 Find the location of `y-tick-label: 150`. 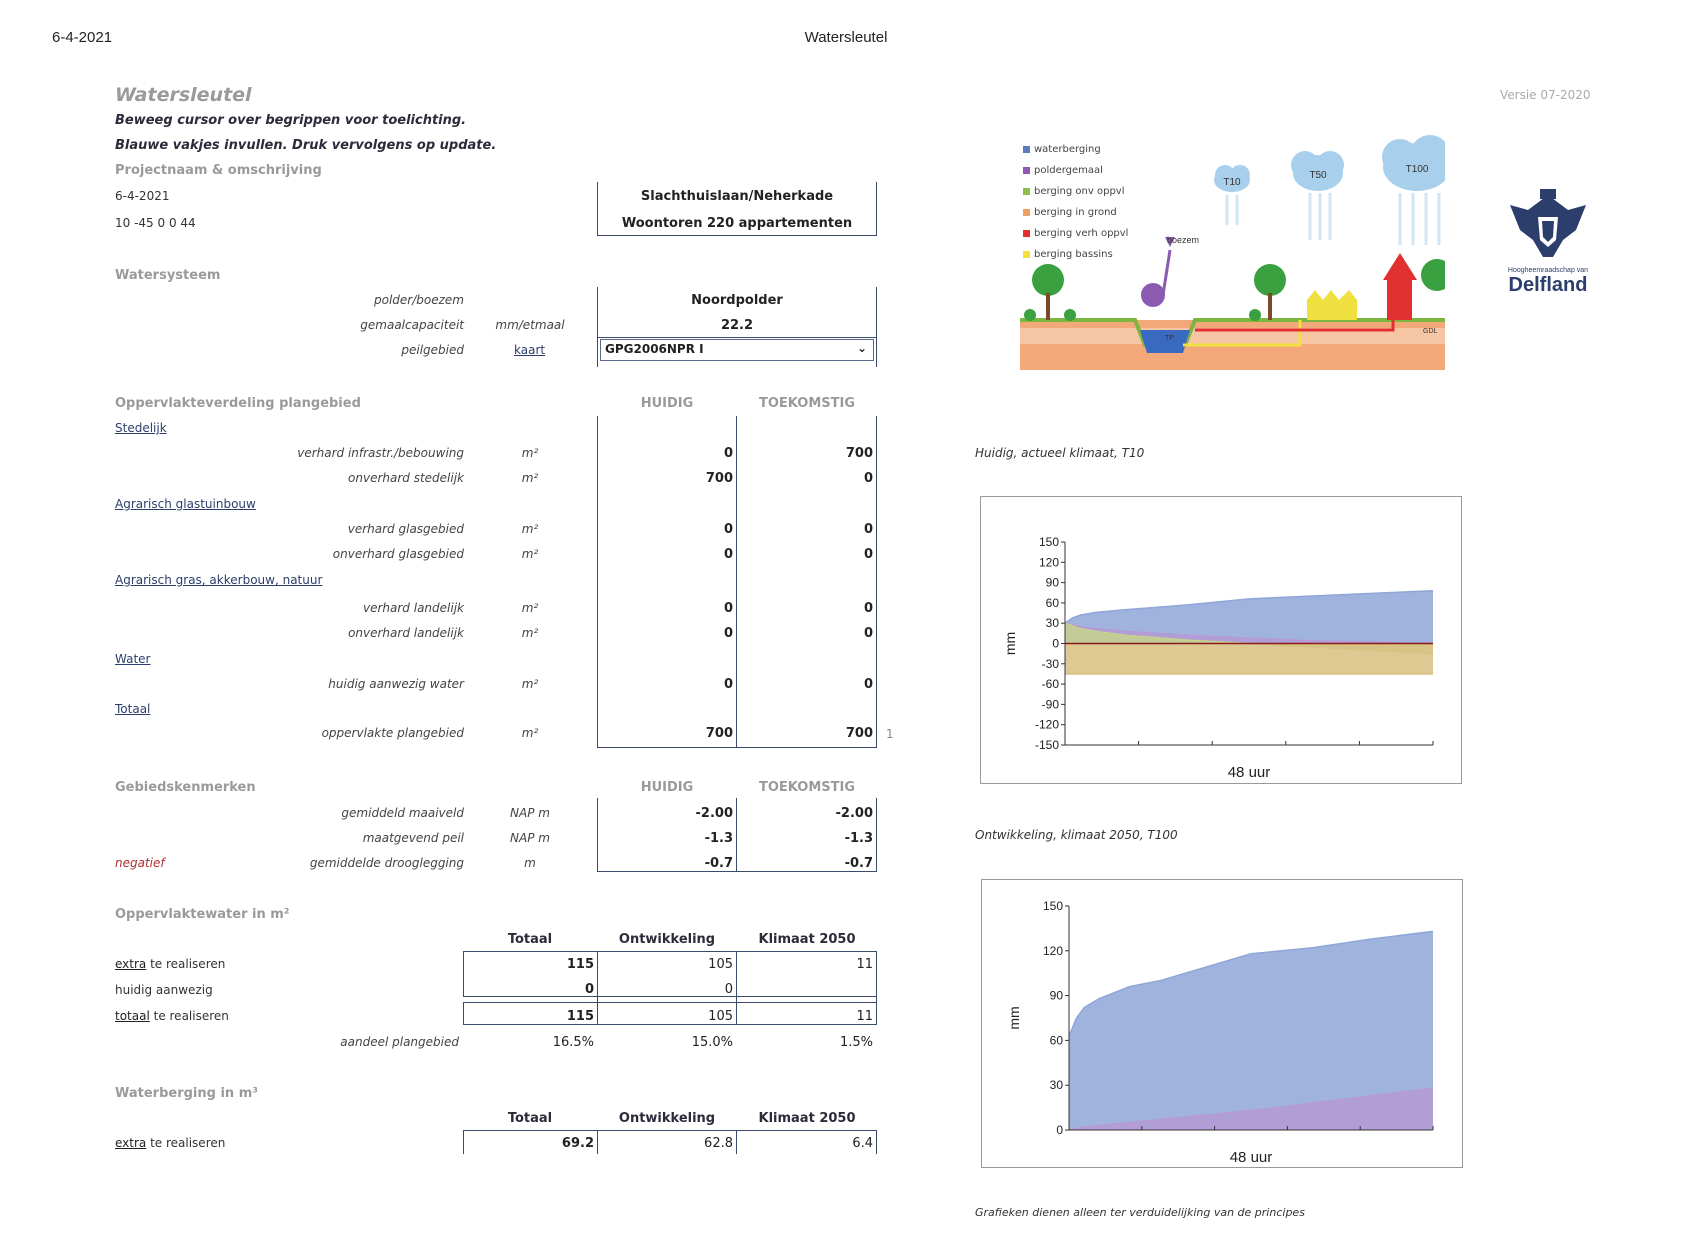

y-tick-label: 150 is located at coordinates (1049, 542).